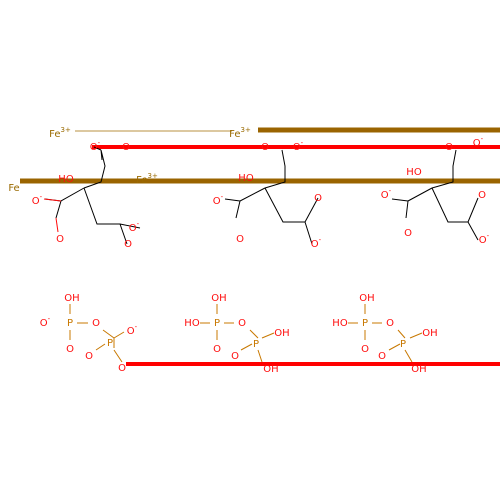  Describe the element at coordinates (89, 333) in the screenshot. I see `pyrophosphate-1: OH O- P O O P O- O O` at that location.